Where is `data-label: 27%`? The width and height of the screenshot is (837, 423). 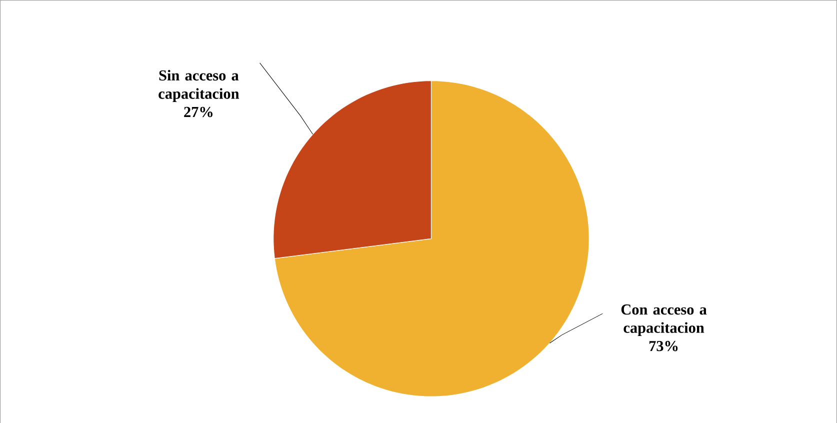 data-label: 27% is located at coordinates (198, 111).